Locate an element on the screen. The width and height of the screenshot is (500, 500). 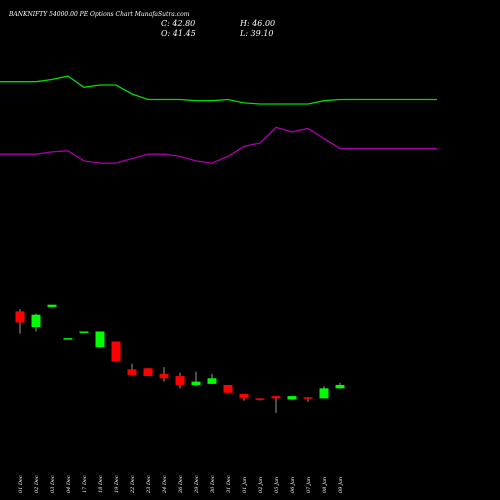
open-value: O: 41.45 is located at coordinates (178, 33).